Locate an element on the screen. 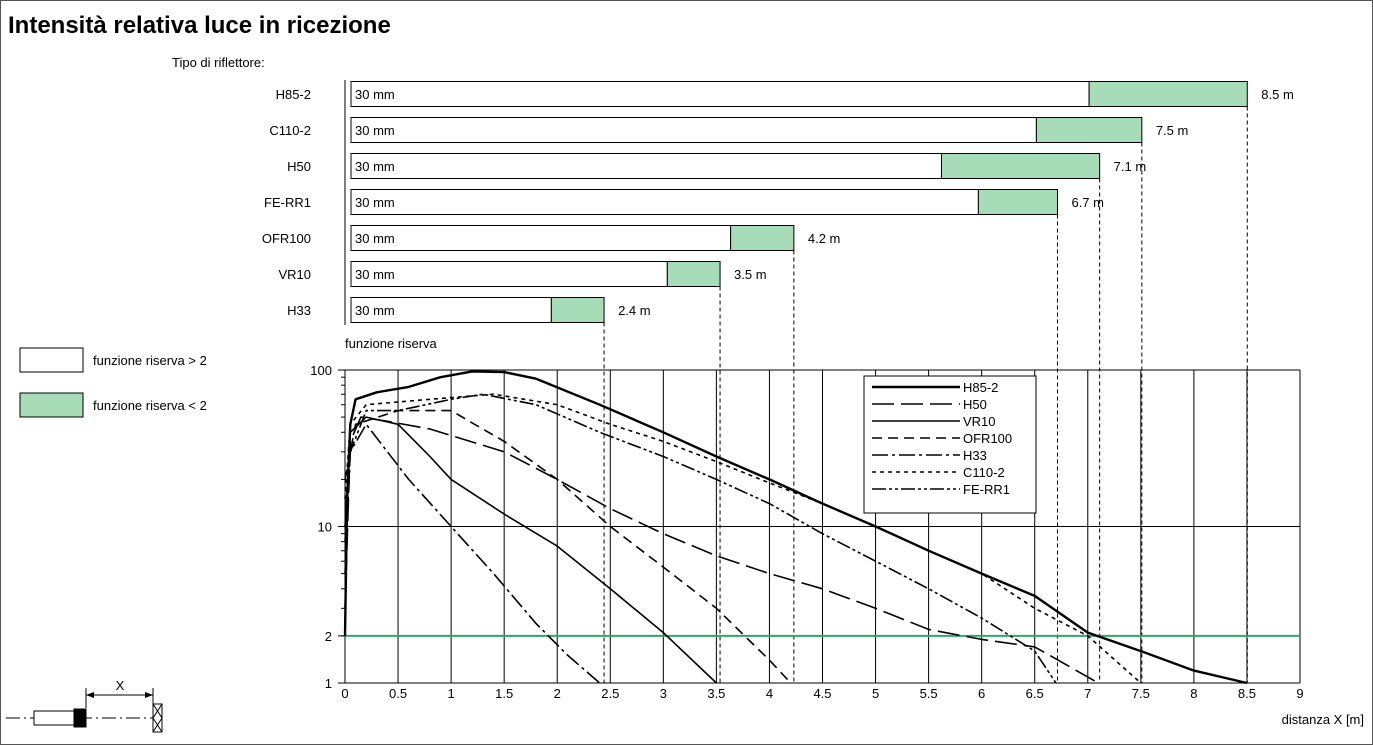 The image size is (1373, 745). series-line-vr10 is located at coordinates (530, 550).